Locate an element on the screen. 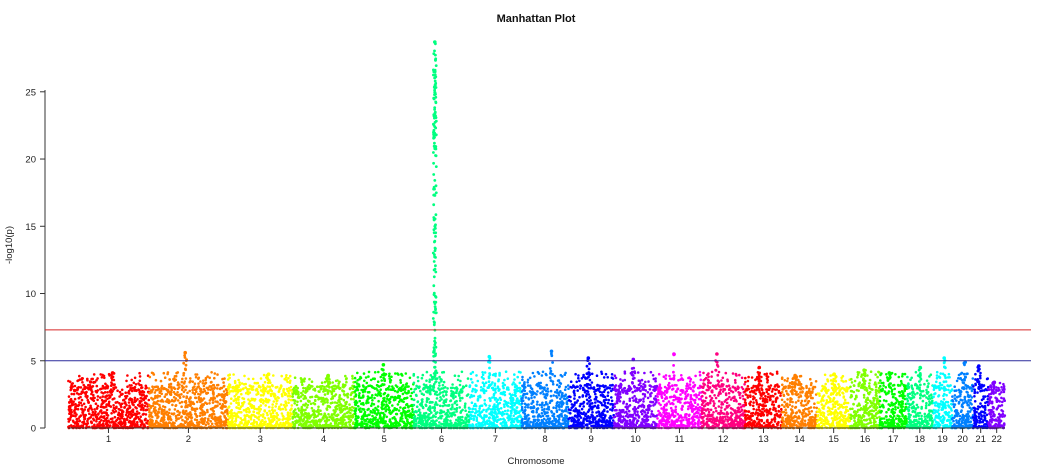  chromosome-7-points is located at coordinates (495, 392).